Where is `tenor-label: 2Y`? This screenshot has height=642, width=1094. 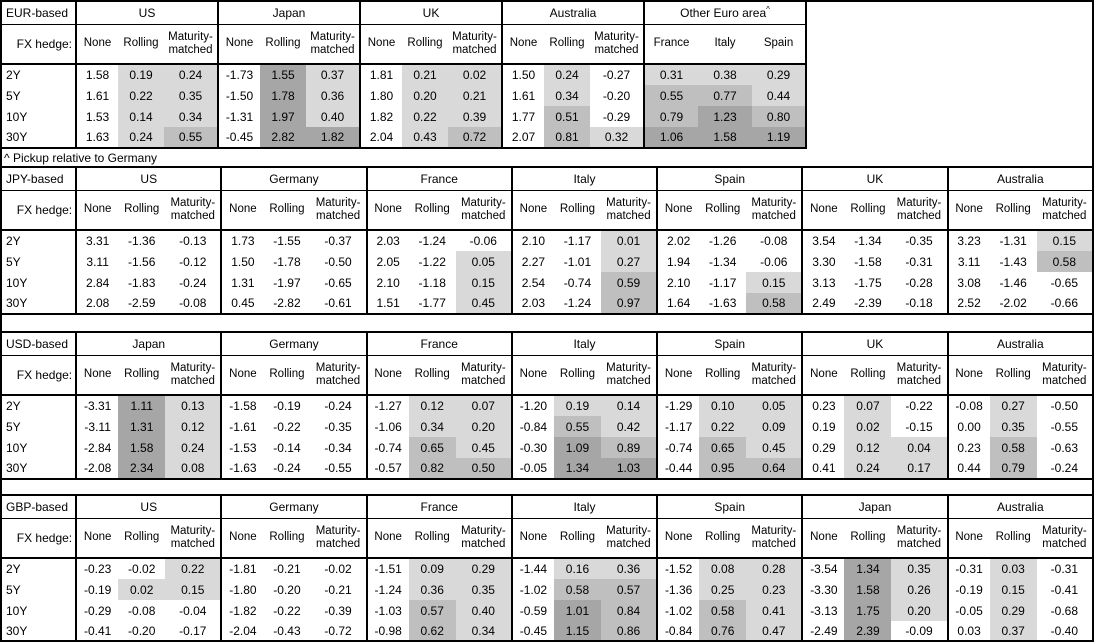 tenor-label: 2Y is located at coordinates (39, 240).